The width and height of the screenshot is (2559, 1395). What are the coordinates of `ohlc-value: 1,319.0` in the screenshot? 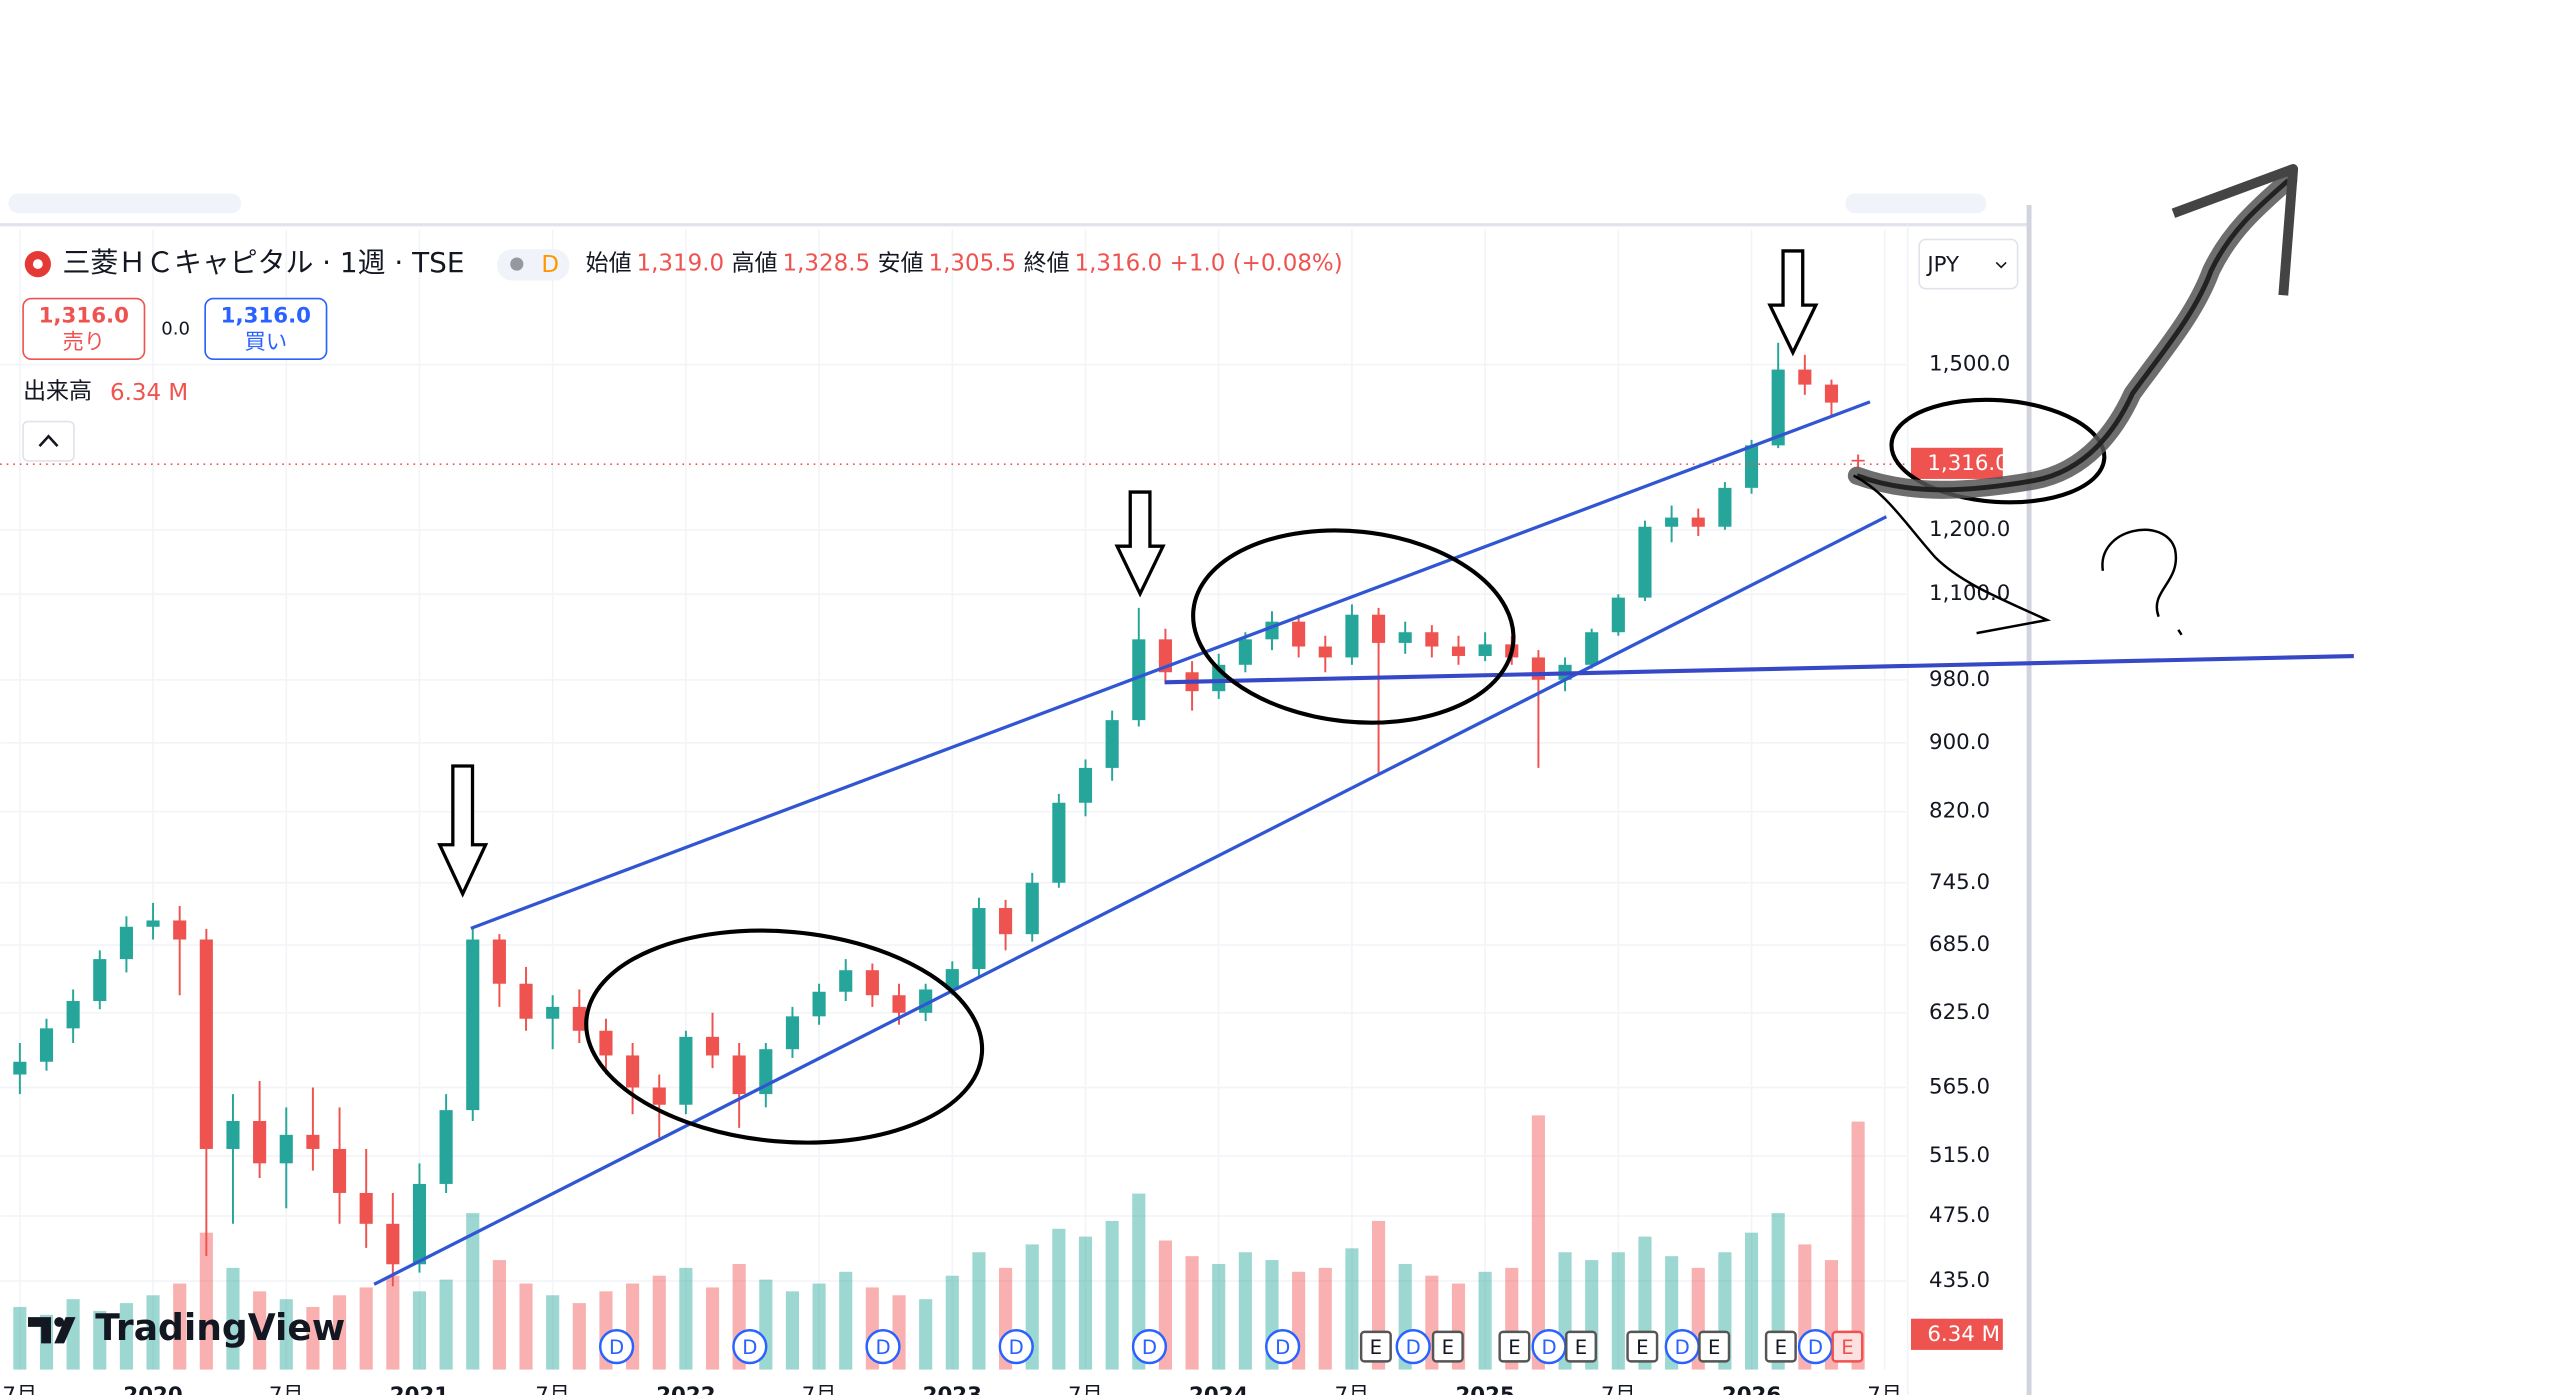 It's located at (681, 264).